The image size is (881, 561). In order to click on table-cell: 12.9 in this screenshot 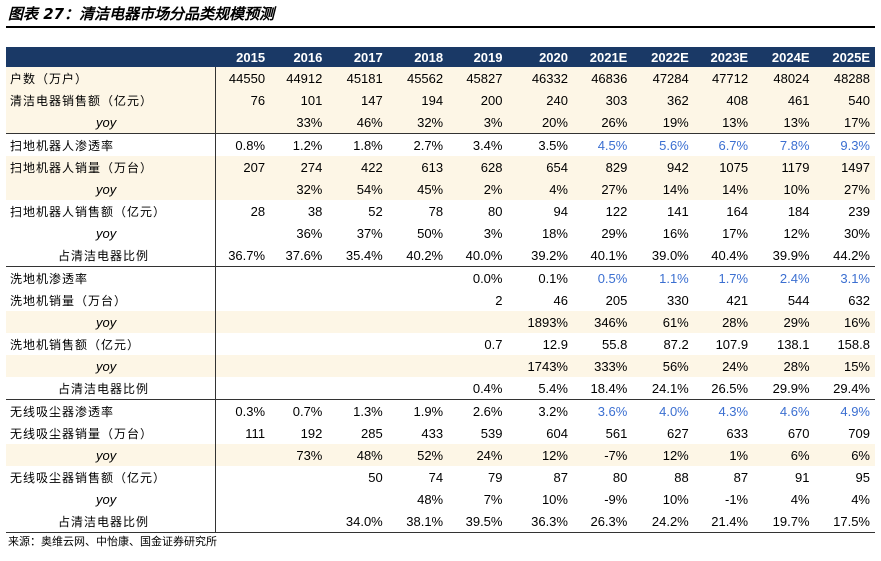, I will do `click(555, 344)`.